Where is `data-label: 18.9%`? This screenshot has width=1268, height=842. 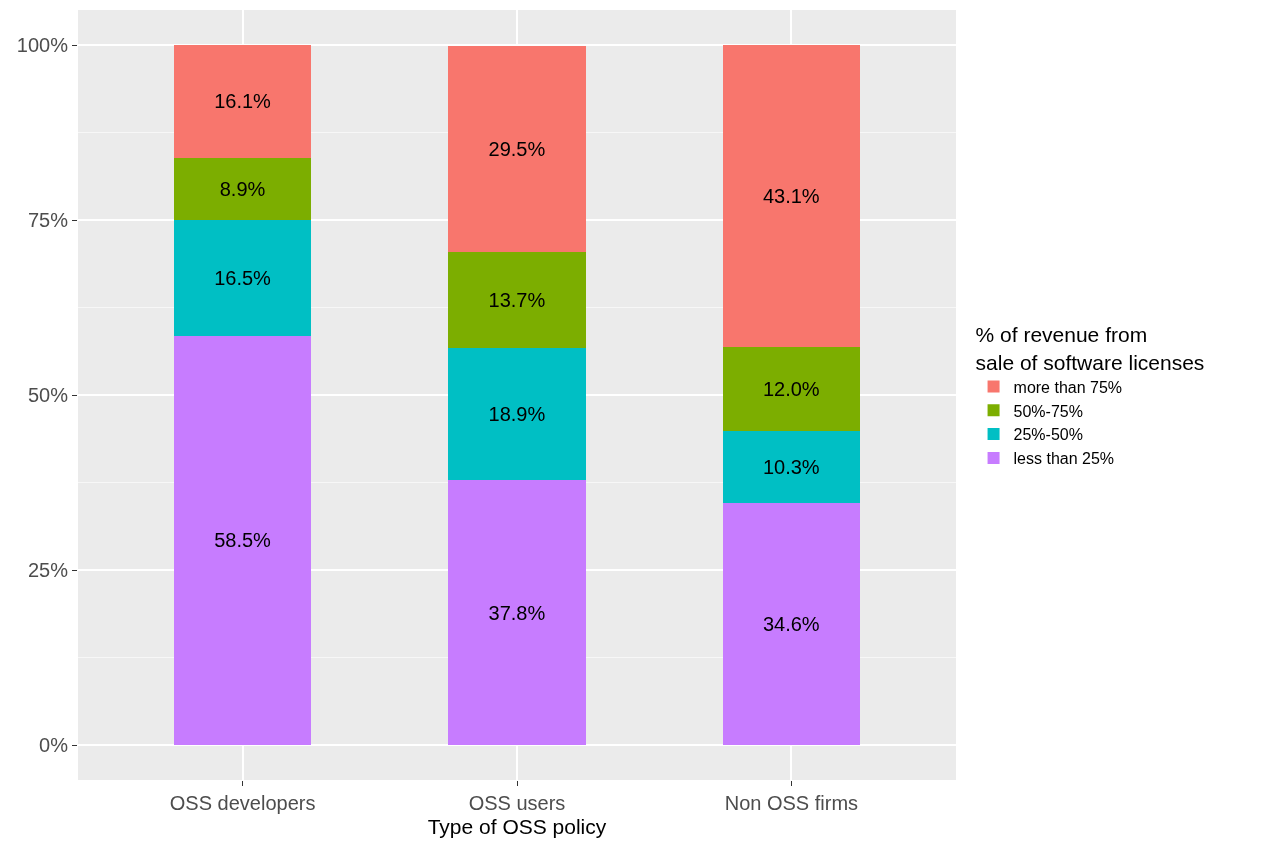
data-label: 18.9% is located at coordinates (517, 414).